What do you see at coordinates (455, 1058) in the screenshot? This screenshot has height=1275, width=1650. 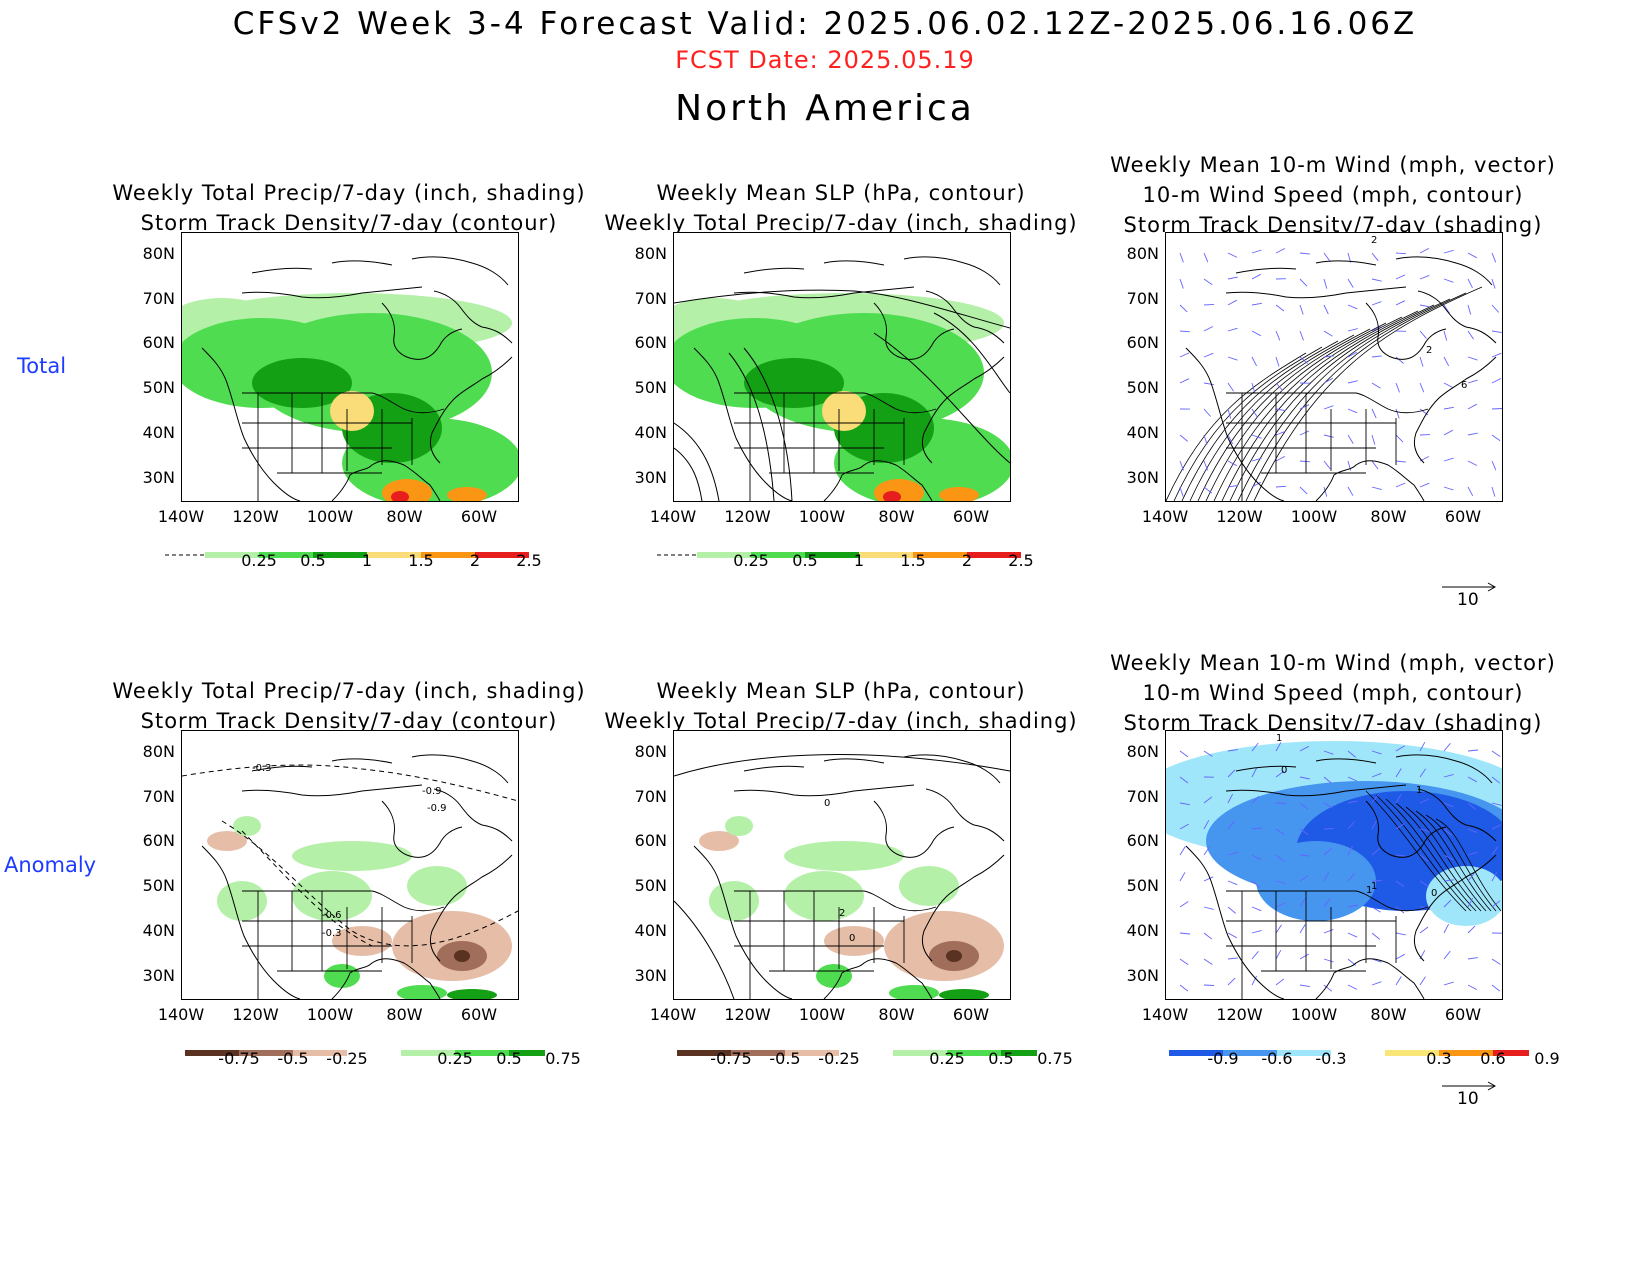 I see `colorbar-label: 0.25` at bounding box center [455, 1058].